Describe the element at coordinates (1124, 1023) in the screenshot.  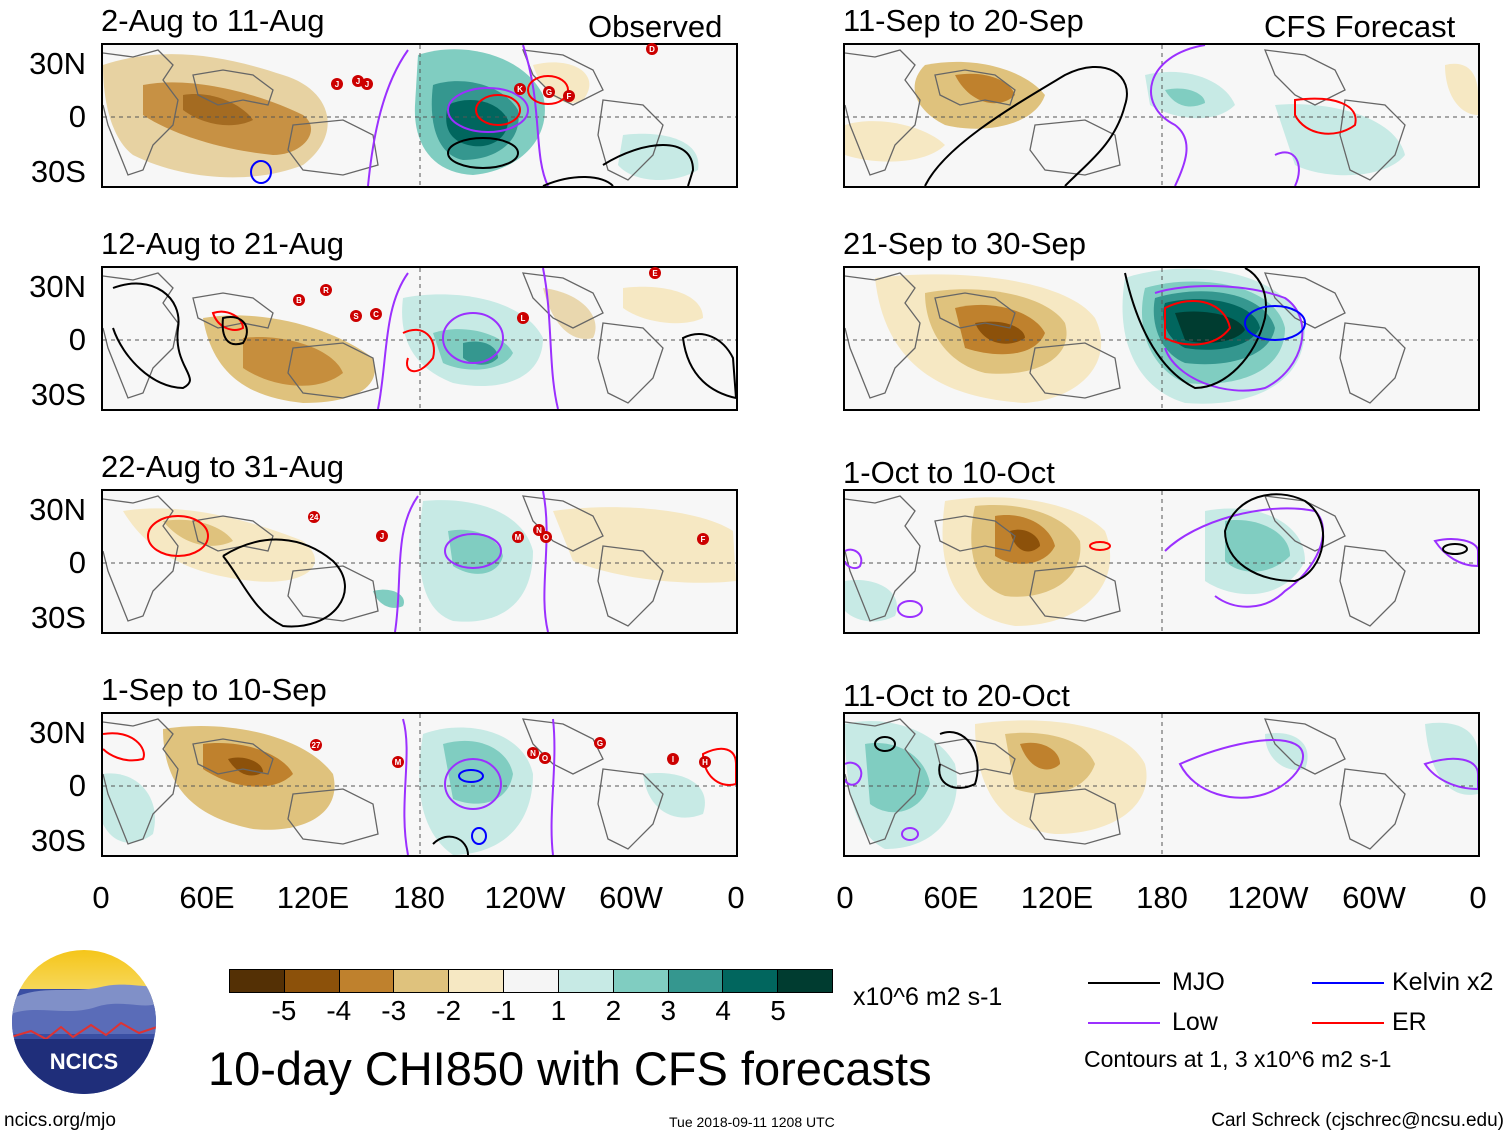
I see `legend-line-low` at that location.